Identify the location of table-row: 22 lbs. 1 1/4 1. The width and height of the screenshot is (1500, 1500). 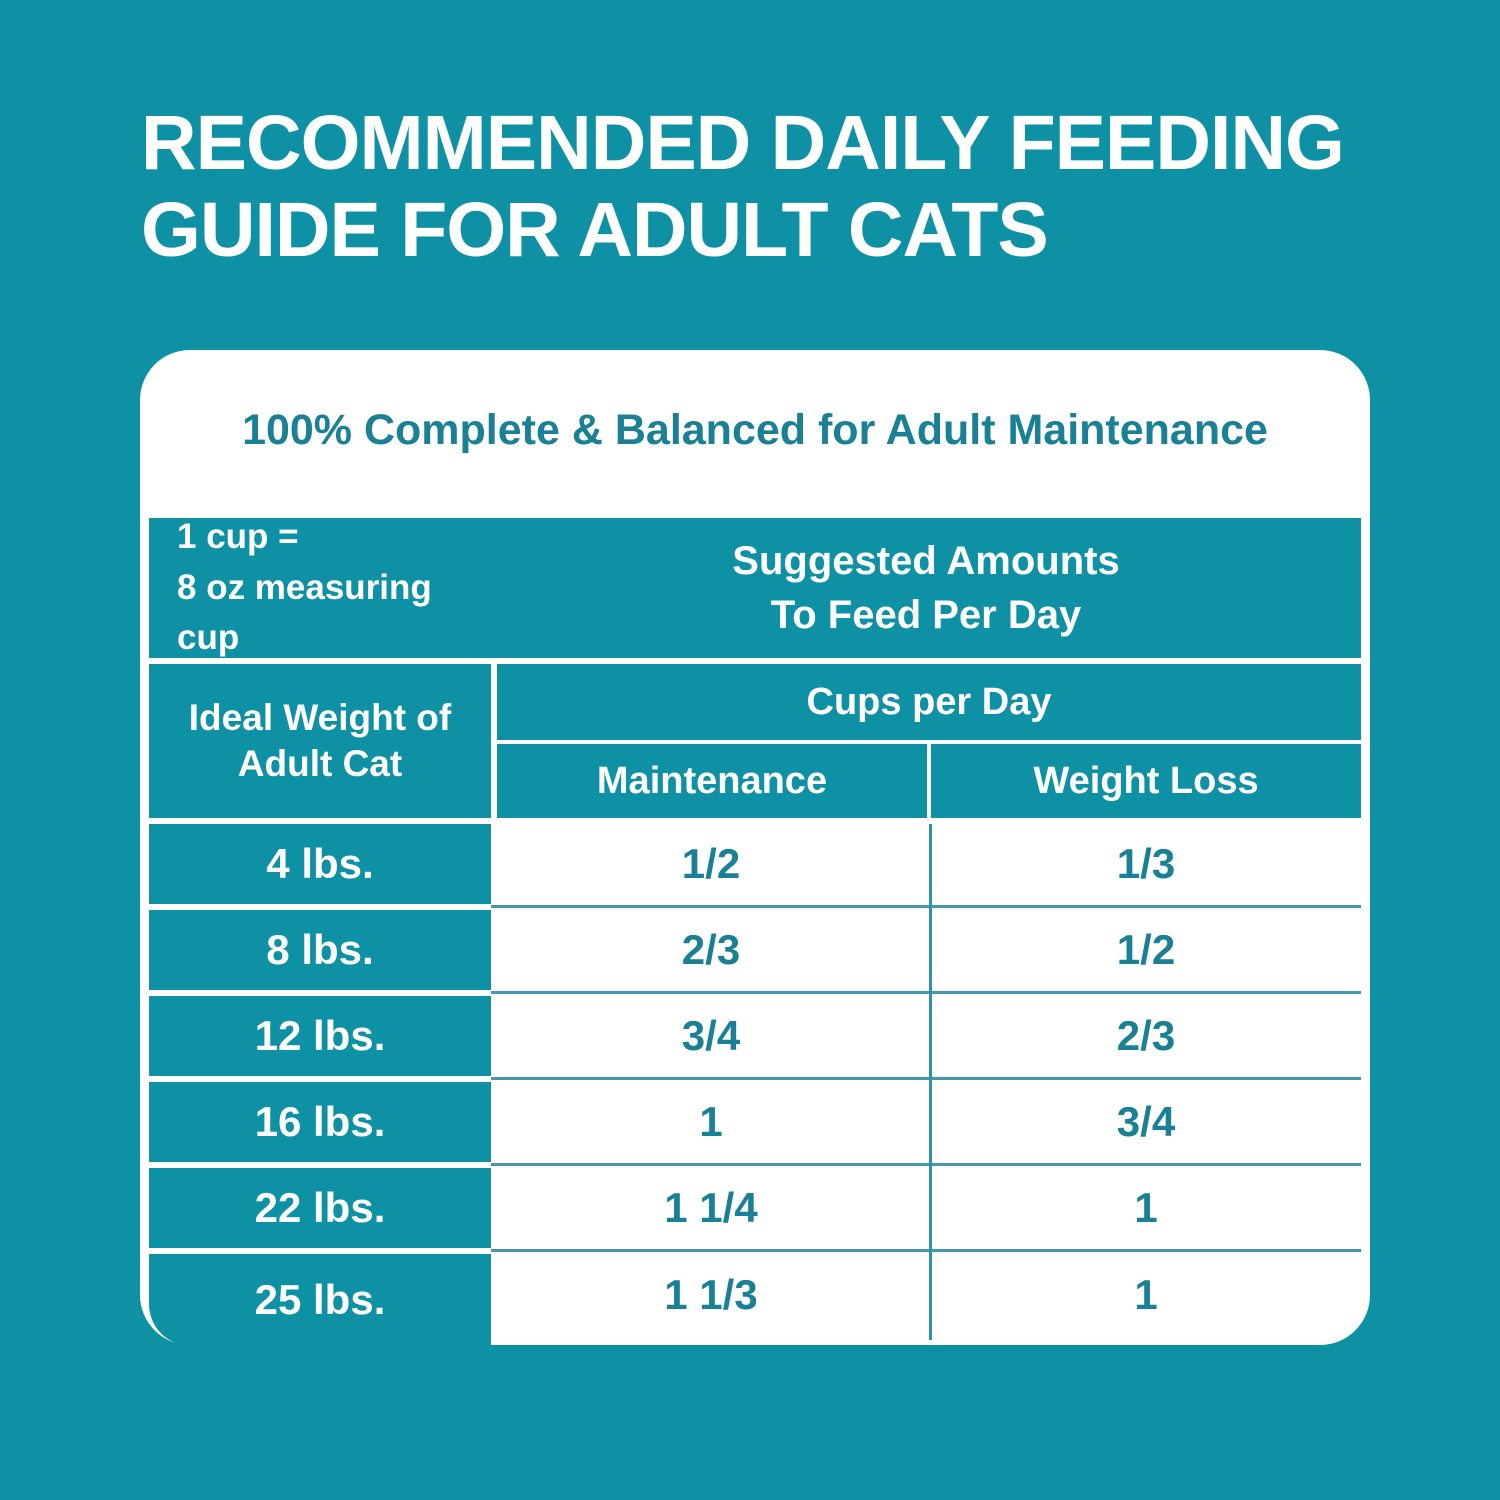
(755, 1208).